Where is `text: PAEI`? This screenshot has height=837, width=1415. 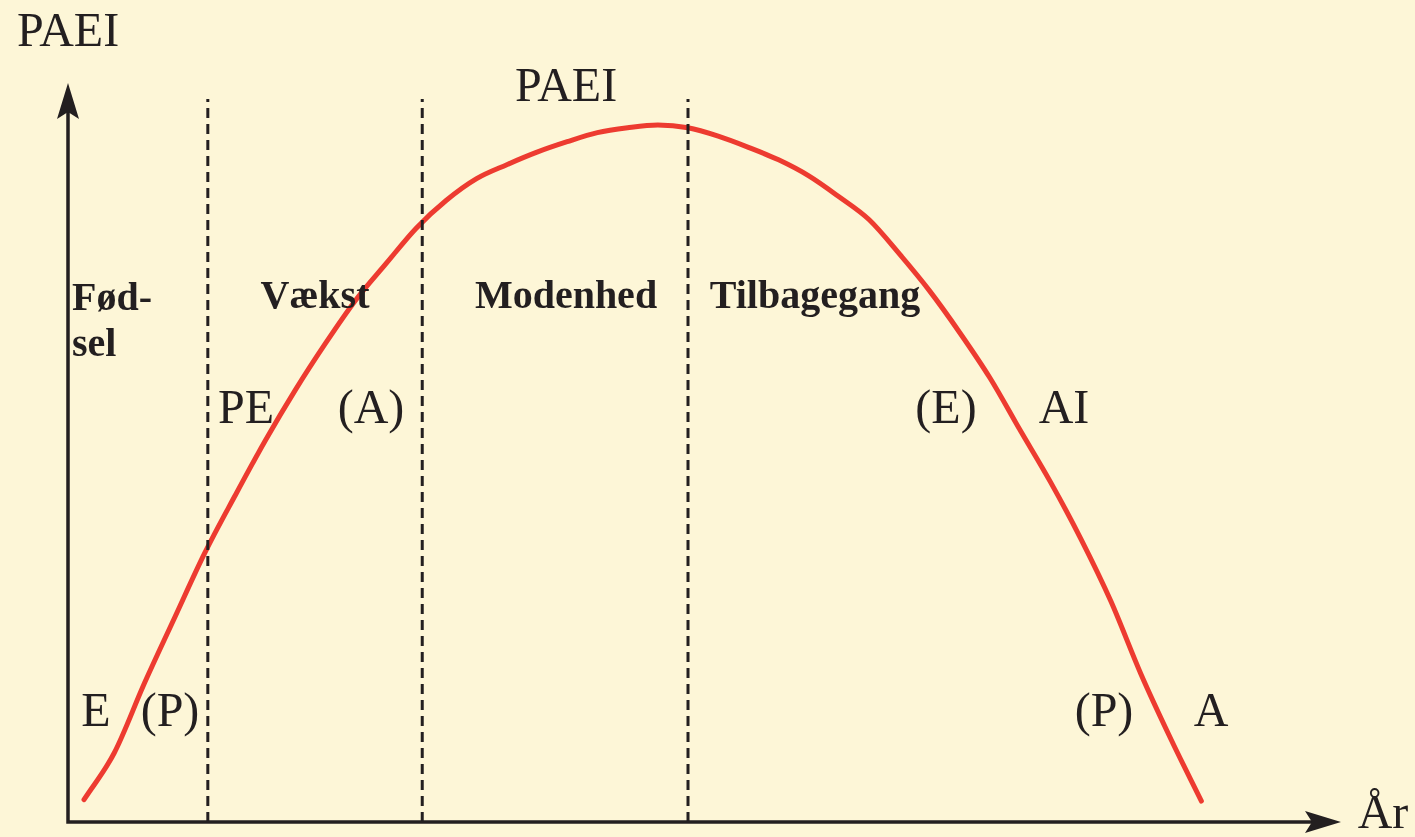
text: PAEI is located at coordinates (566, 84).